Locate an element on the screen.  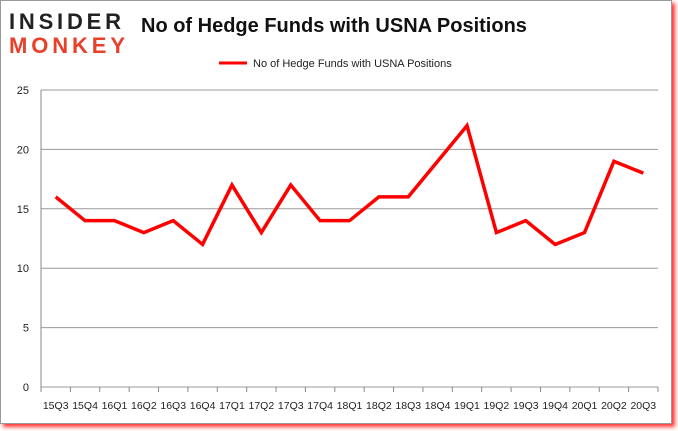
y-tick-label: 5 is located at coordinates (26, 329).